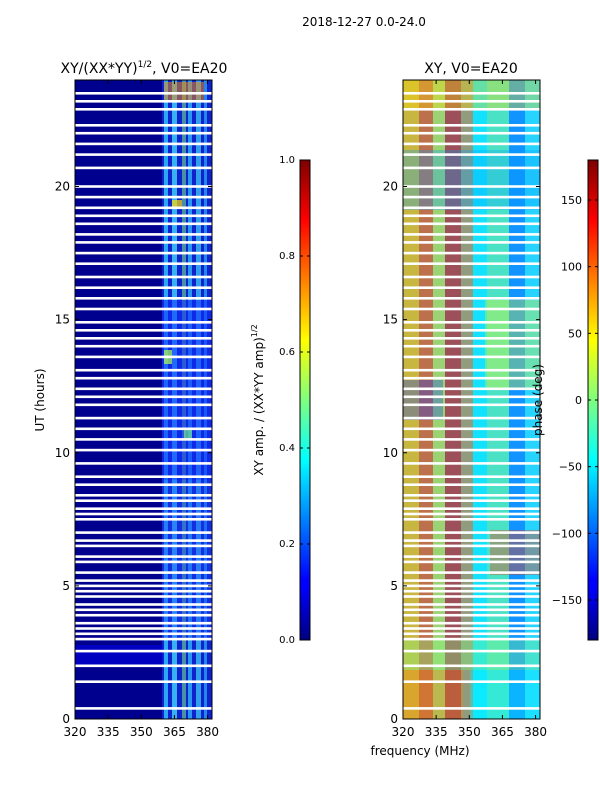  What do you see at coordinates (469, 732) in the screenshot?
I see `x-tick-label: 350` at bounding box center [469, 732].